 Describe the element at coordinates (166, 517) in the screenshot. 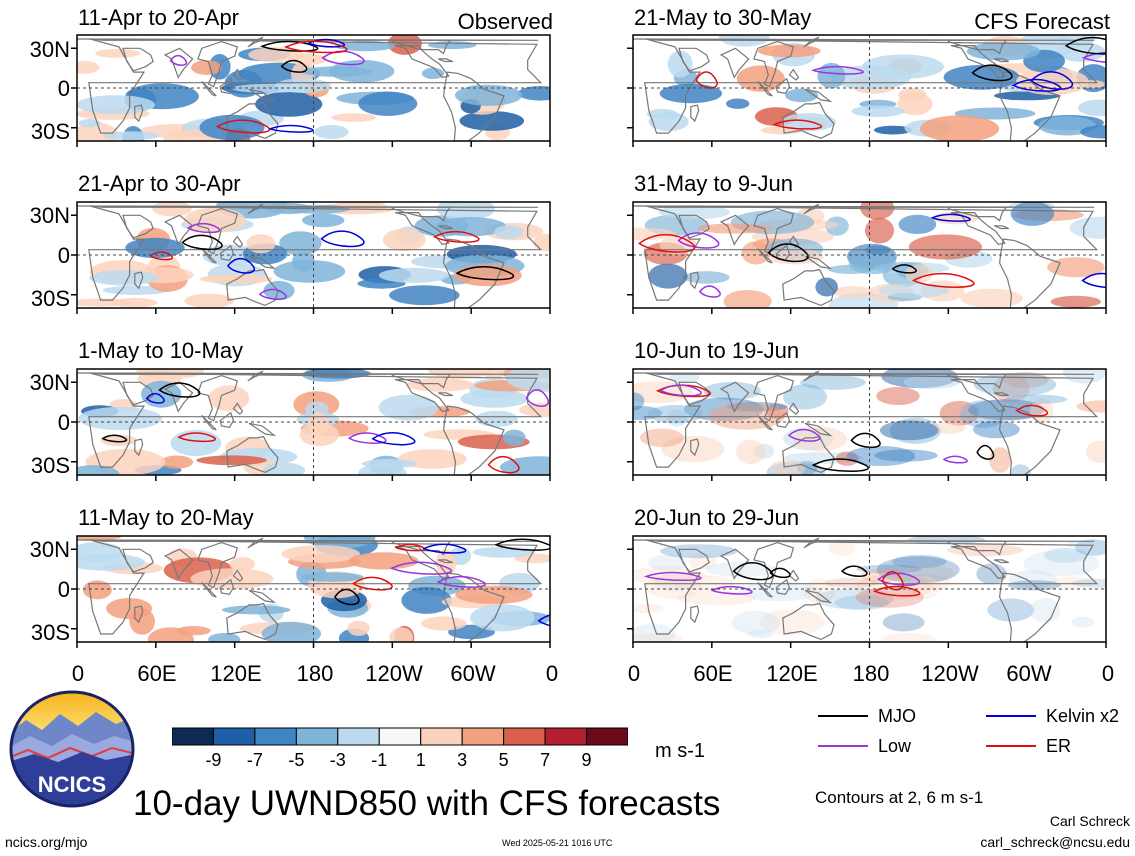

I see `panel-title-4: 11-May to 20-May` at that location.